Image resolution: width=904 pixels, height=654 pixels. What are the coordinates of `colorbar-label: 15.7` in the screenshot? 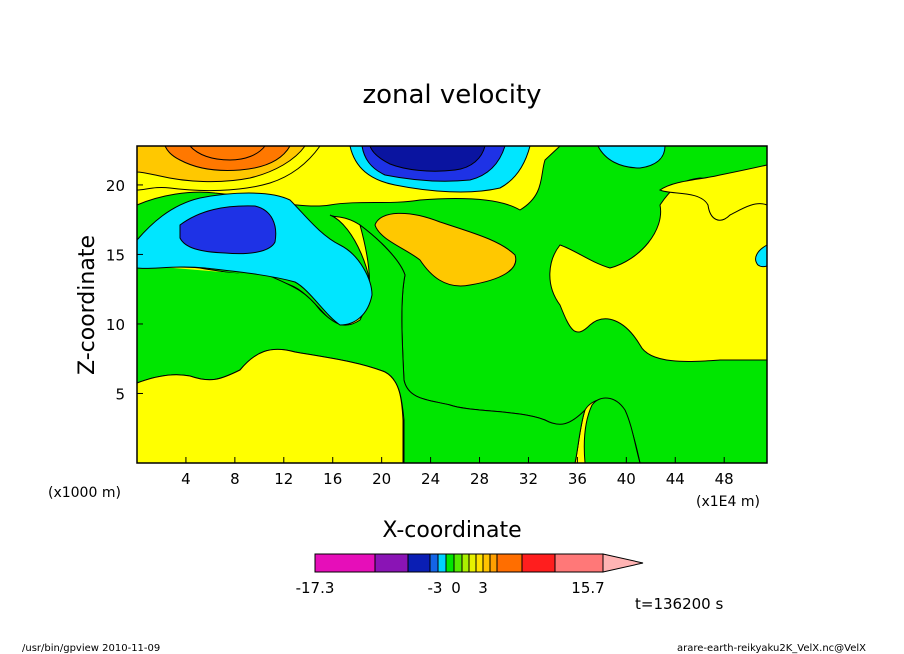 It's located at (587, 588).